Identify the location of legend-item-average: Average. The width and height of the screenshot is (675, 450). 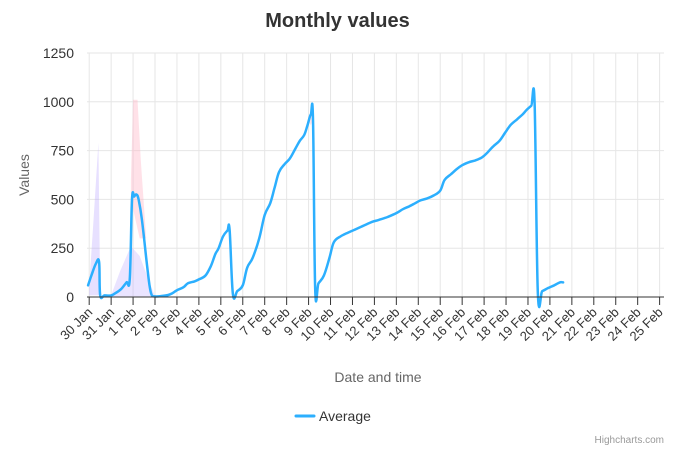
(345, 416).